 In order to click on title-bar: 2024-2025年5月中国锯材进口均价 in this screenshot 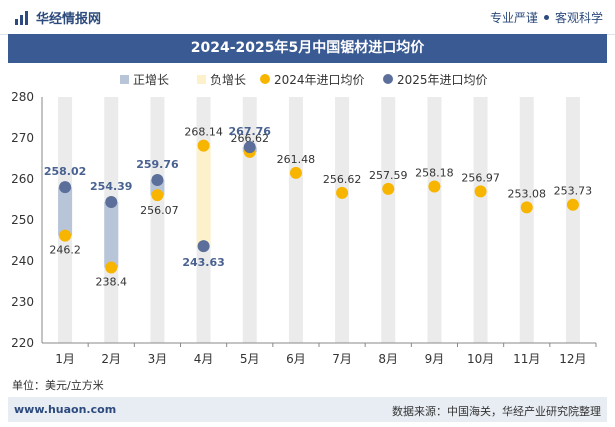, I will do `click(307, 48)`.